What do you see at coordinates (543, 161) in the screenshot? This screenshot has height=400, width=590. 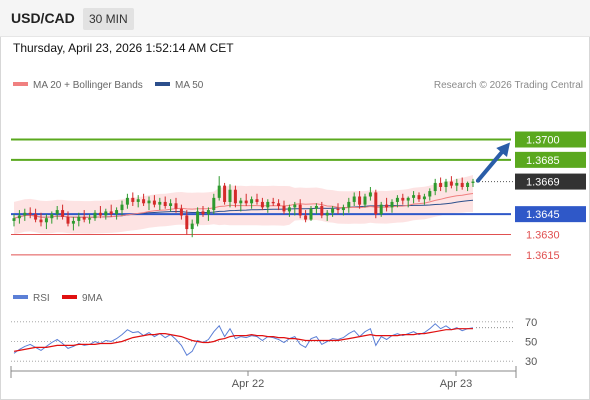 I see `level-label-1.3685: 1.3685` at bounding box center [543, 161].